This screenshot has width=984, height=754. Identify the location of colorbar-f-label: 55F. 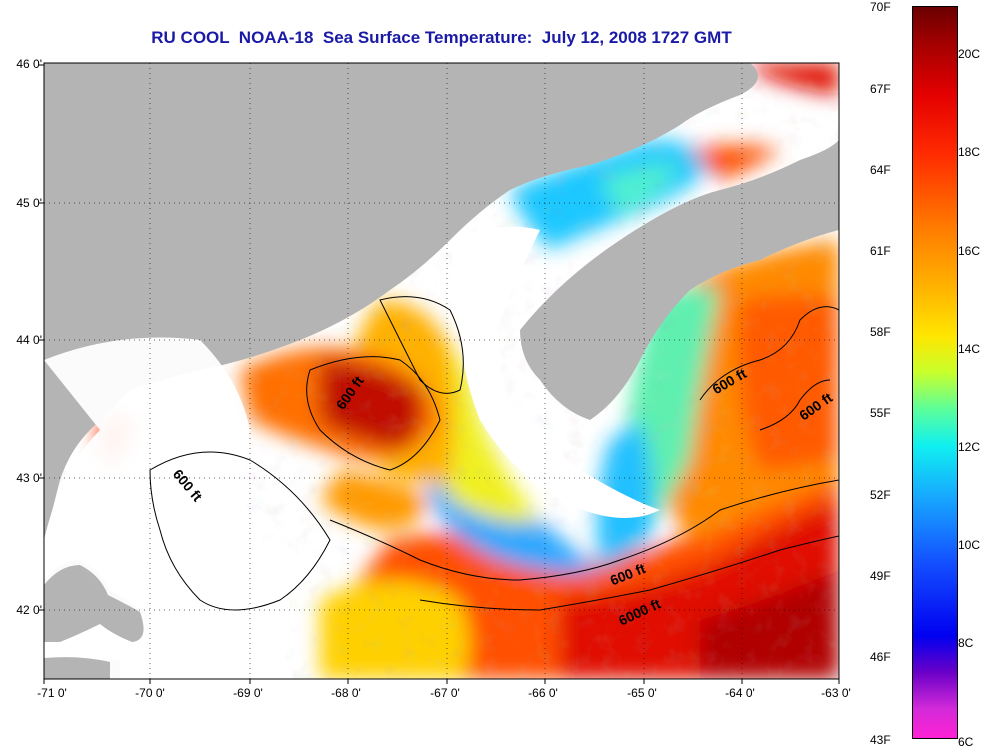
(880, 413).